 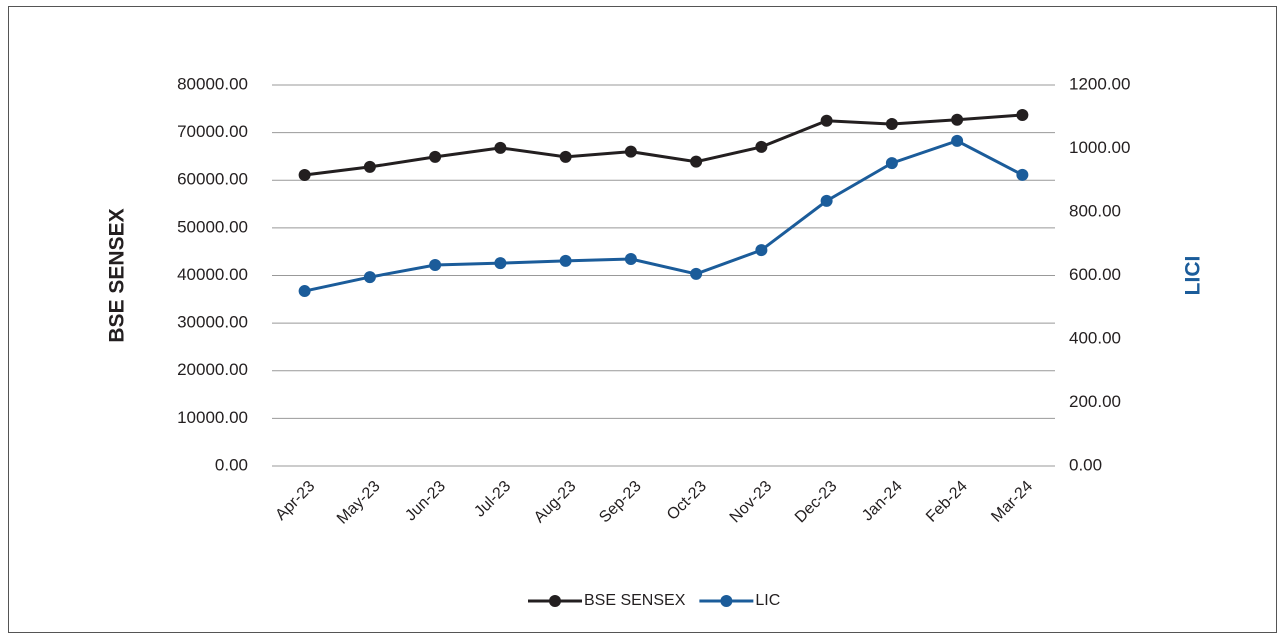 What do you see at coordinates (212, 369) in the screenshot?
I see `y-tick-label: 20000.00` at bounding box center [212, 369].